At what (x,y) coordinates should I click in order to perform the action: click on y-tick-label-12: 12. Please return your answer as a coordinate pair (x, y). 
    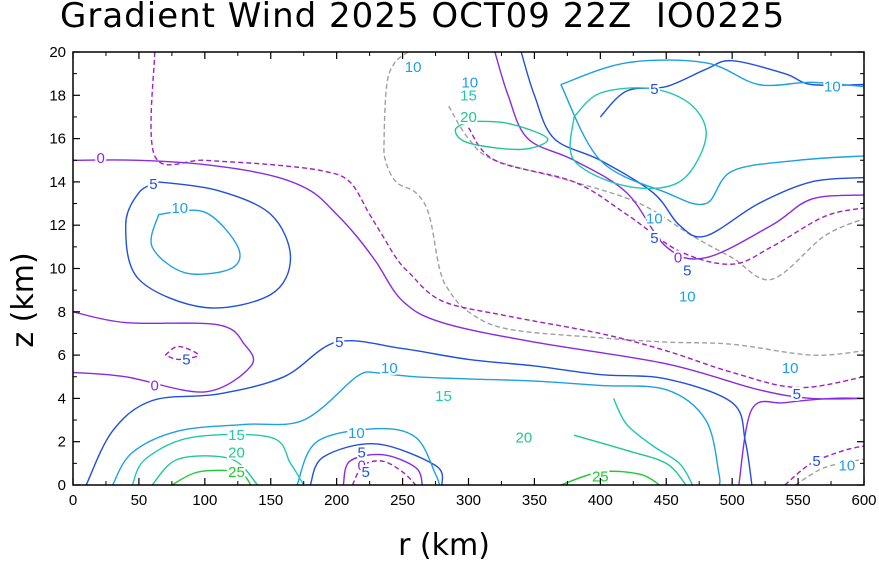
    Looking at the image, I should click on (57, 225).